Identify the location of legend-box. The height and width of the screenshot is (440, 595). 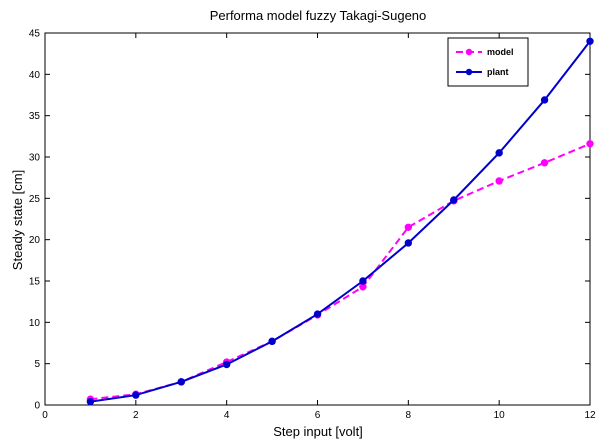
(488, 62).